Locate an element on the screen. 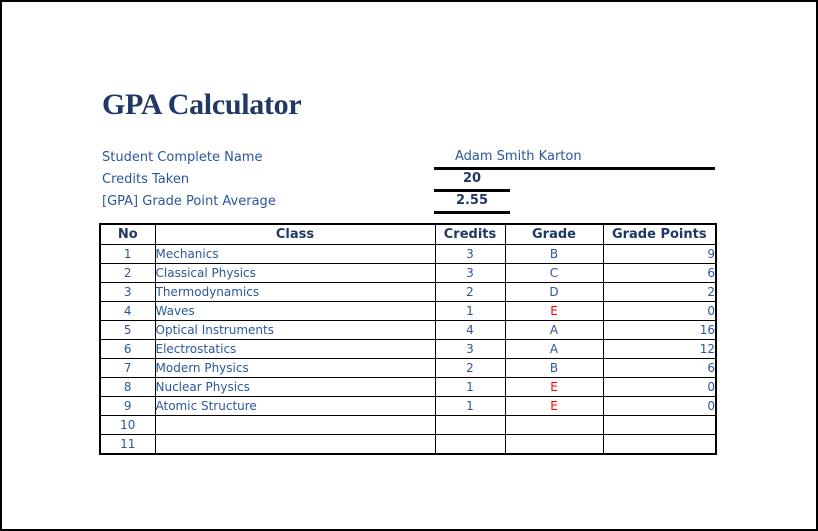 The image size is (818, 531). row-number-cell: 1 is located at coordinates (127, 254).